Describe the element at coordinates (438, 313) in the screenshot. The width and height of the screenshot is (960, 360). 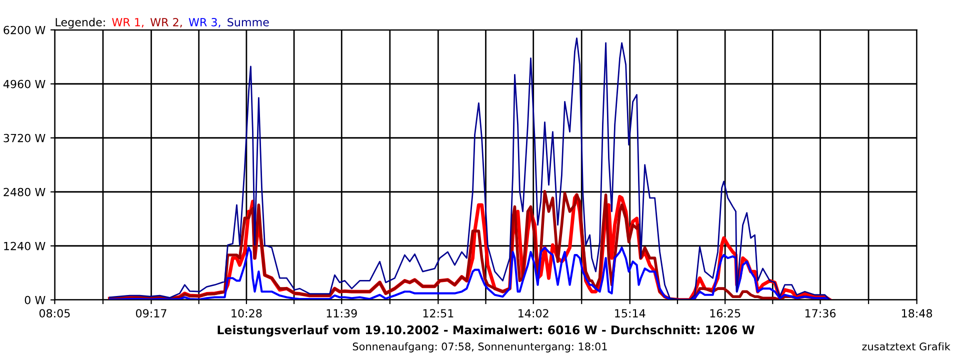
I see `x-tick-label: 12:51` at that location.